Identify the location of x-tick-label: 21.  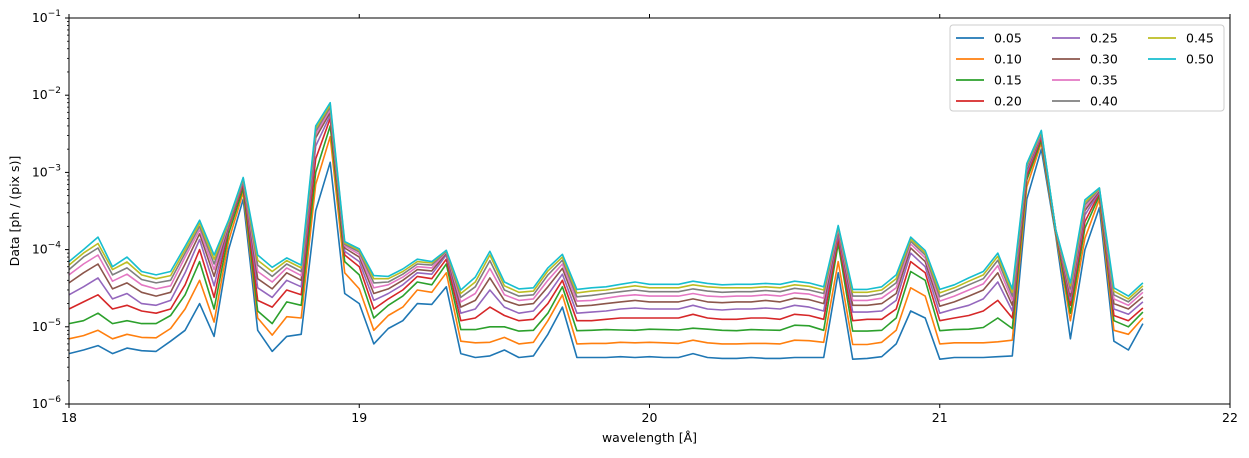
(940, 417).